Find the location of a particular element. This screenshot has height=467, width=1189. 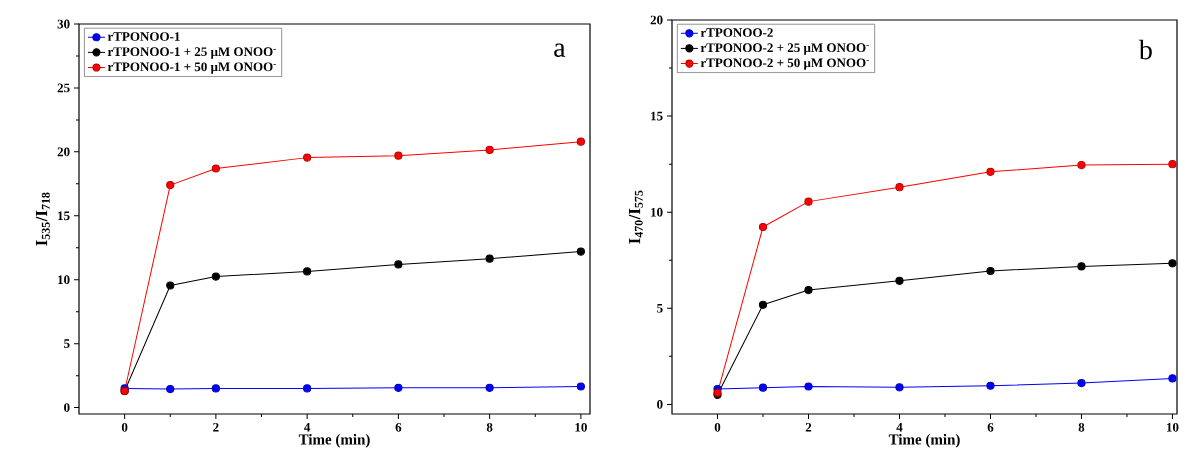

annotation: b is located at coordinates (1145, 49).